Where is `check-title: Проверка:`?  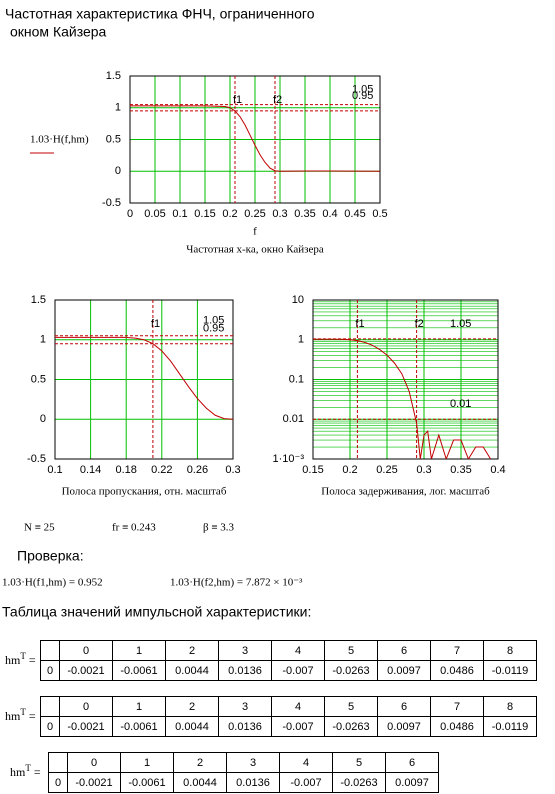
check-title: Проверка: is located at coordinates (50, 556).